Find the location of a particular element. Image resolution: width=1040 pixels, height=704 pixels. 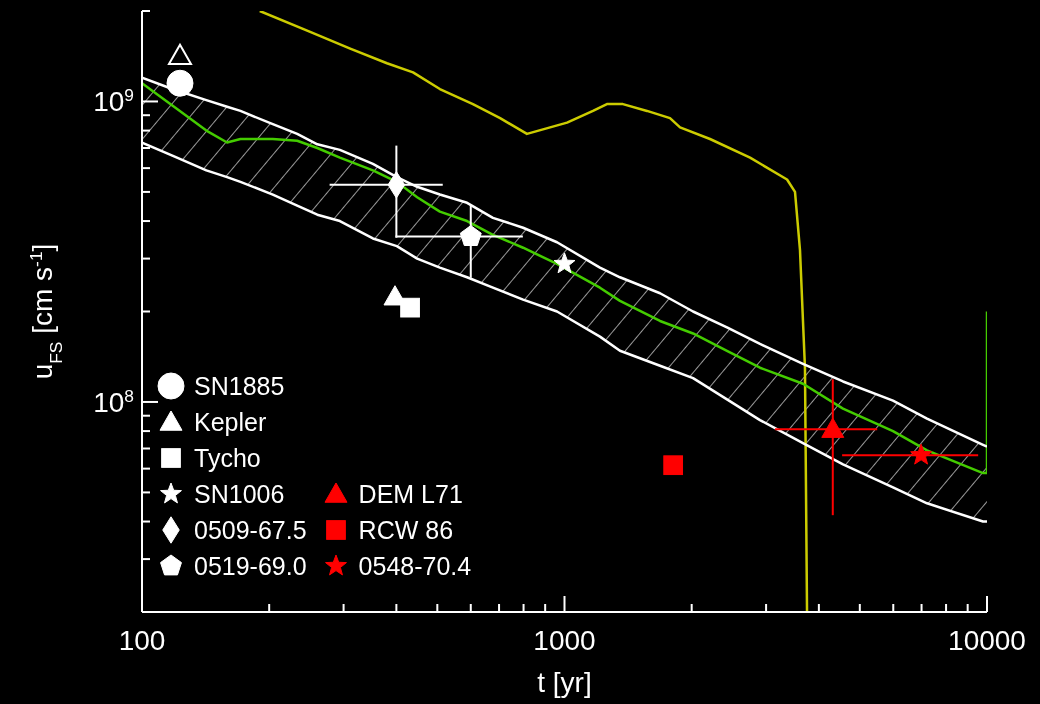

legend-label: Tycho is located at coordinates (227, 458).